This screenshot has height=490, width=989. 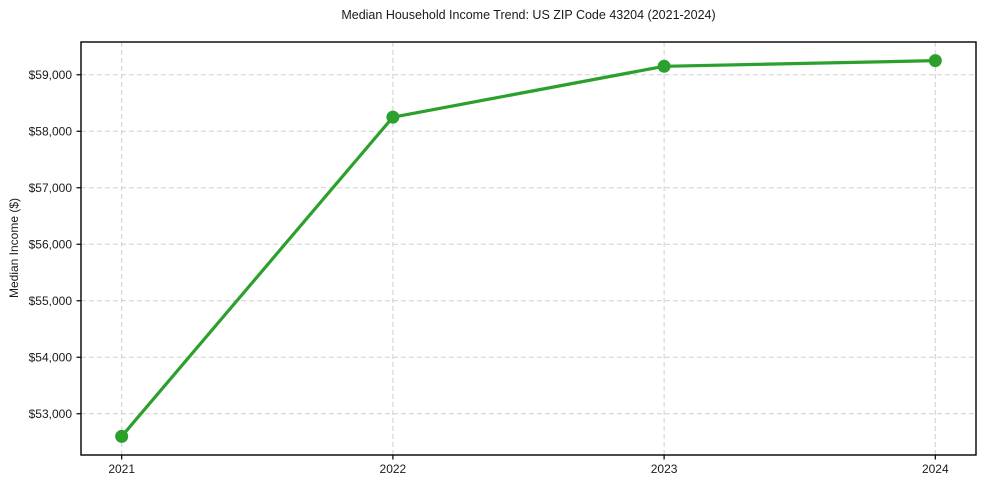 I want to click on x-tick-label: 2022, so click(x=393, y=469).